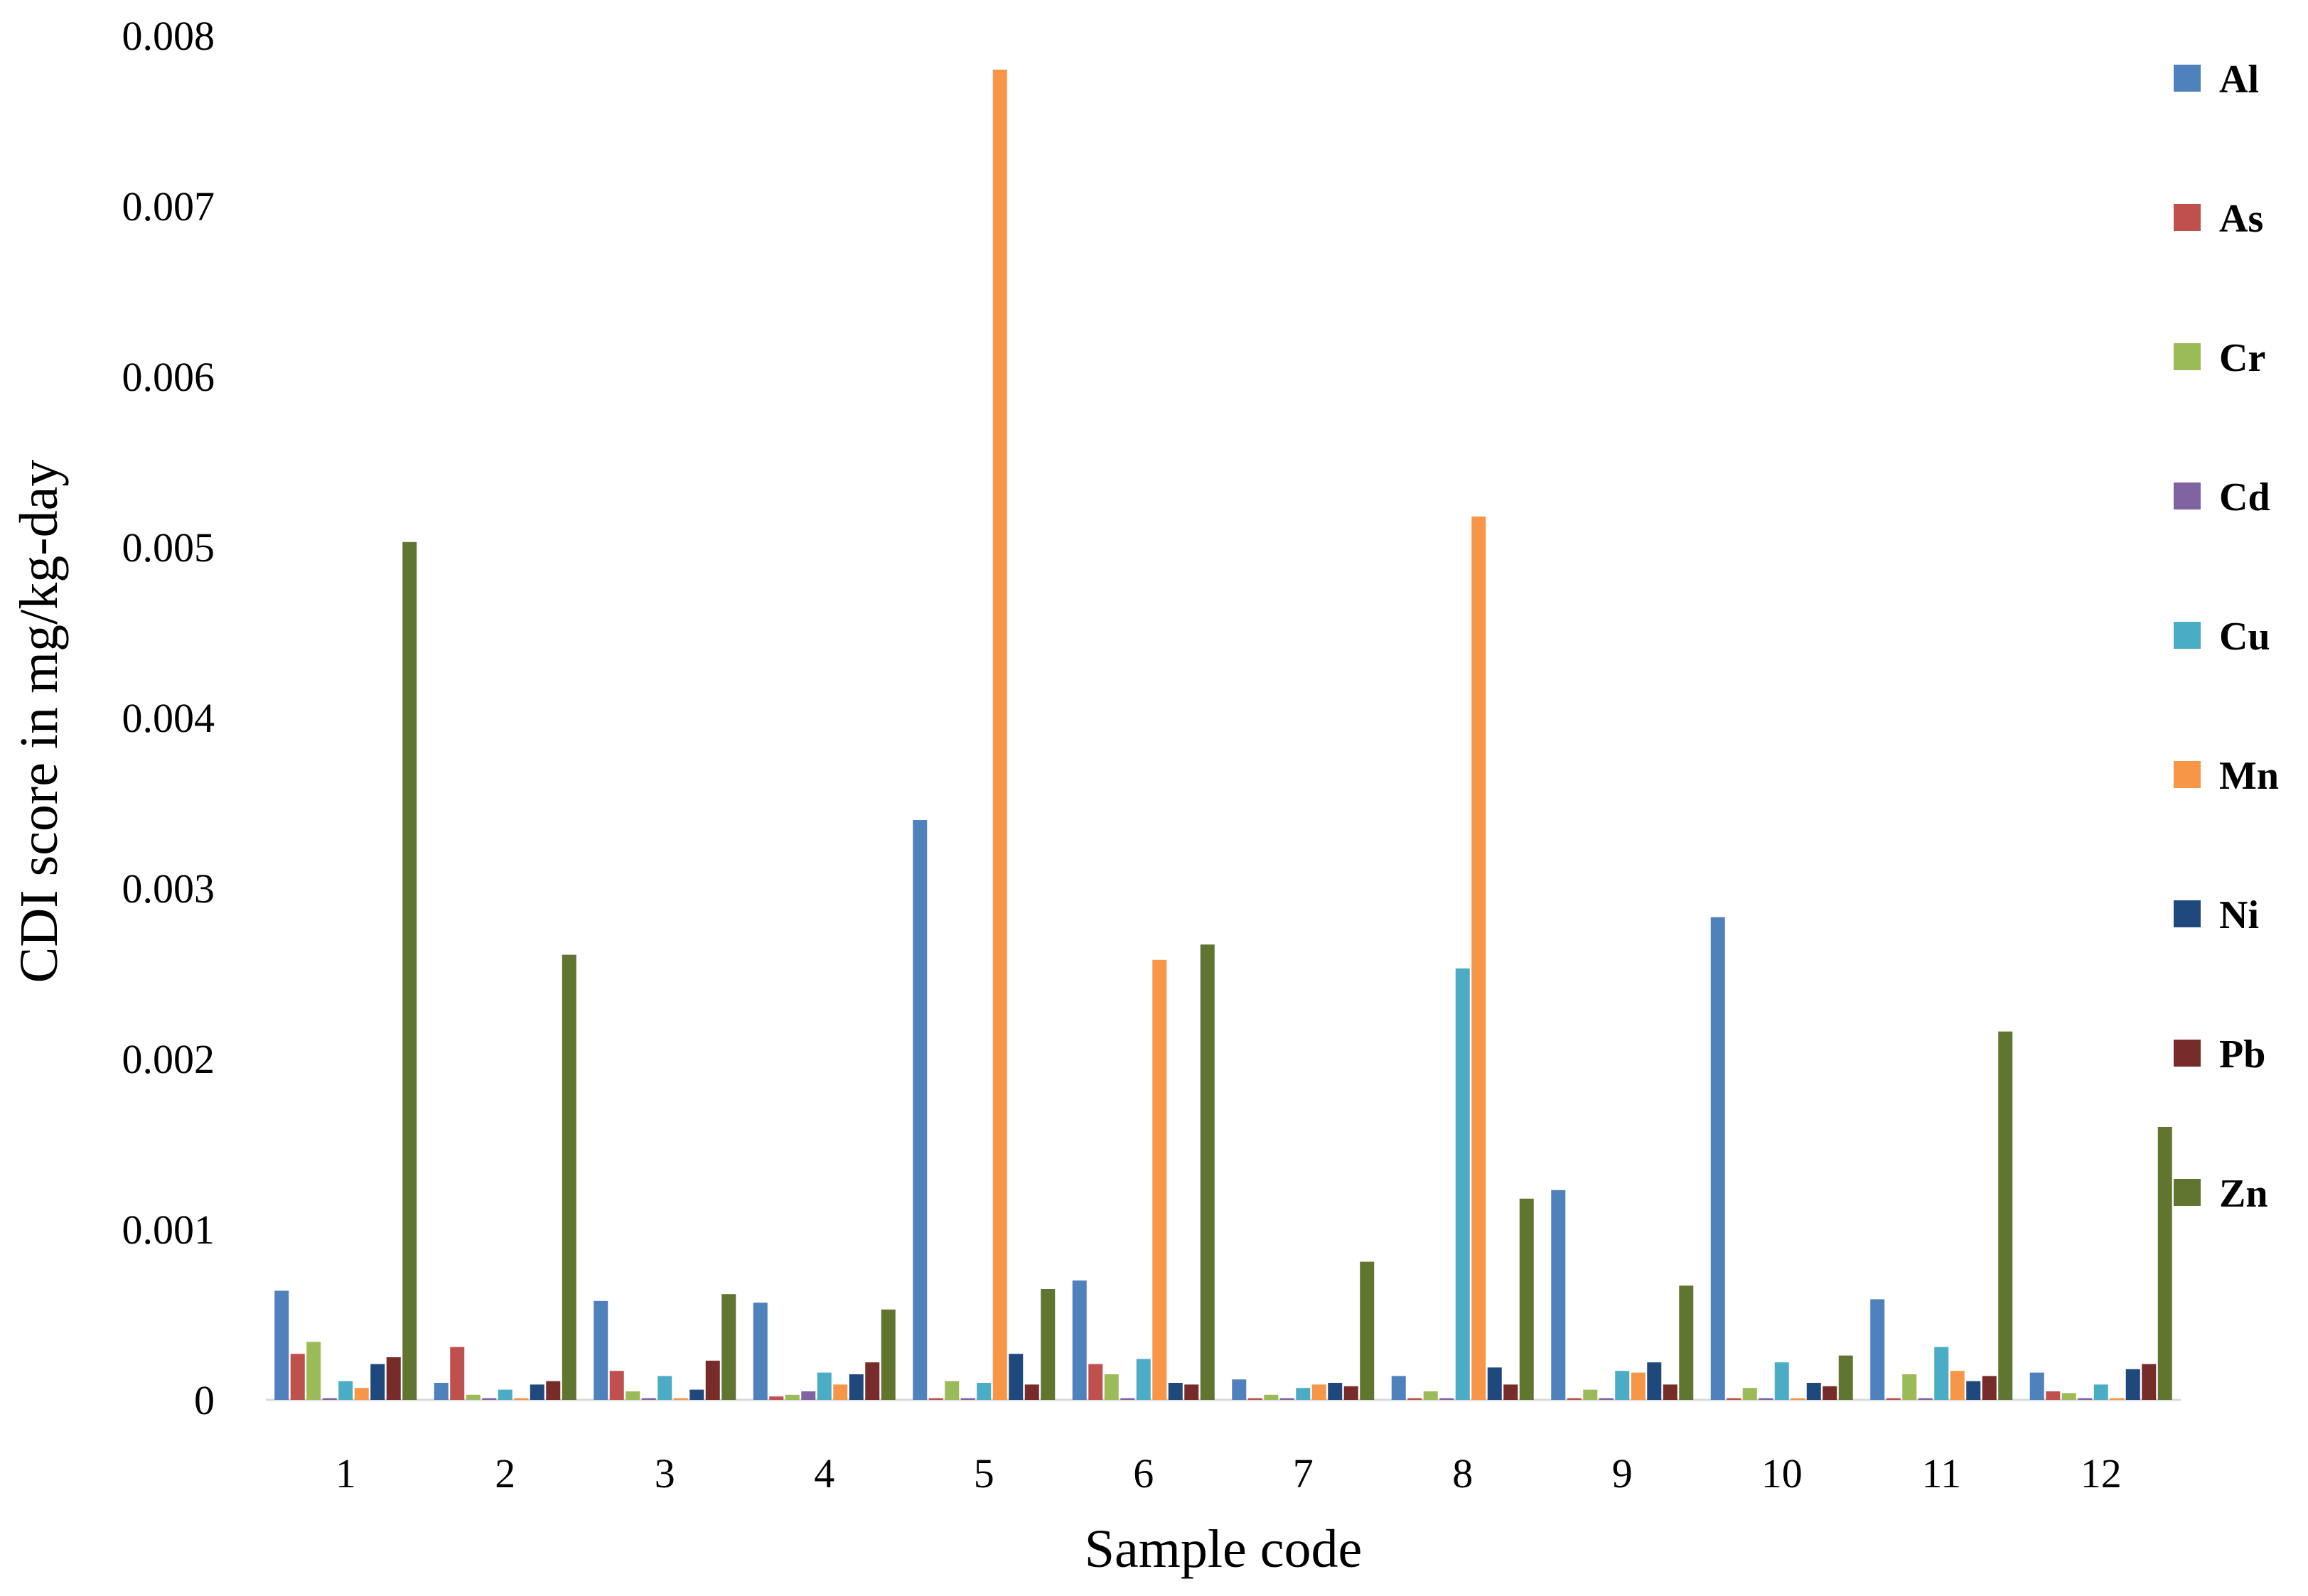 The width and height of the screenshot is (2308, 1596). Describe the element at coordinates (168, 207) in the screenshot. I see `y-tick-label: 0.007` at that location.